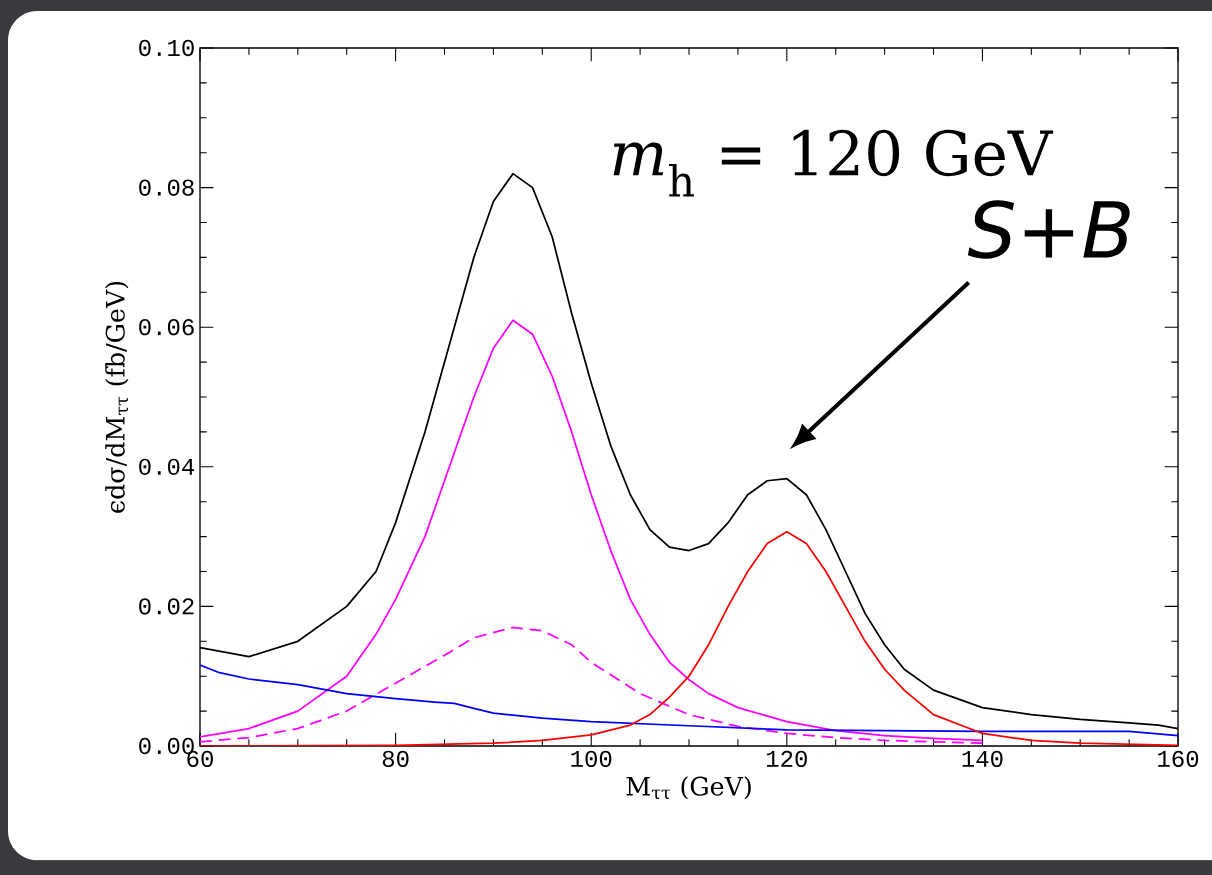  What do you see at coordinates (1178, 758) in the screenshot?
I see `x-tick-label: 160` at bounding box center [1178, 758].